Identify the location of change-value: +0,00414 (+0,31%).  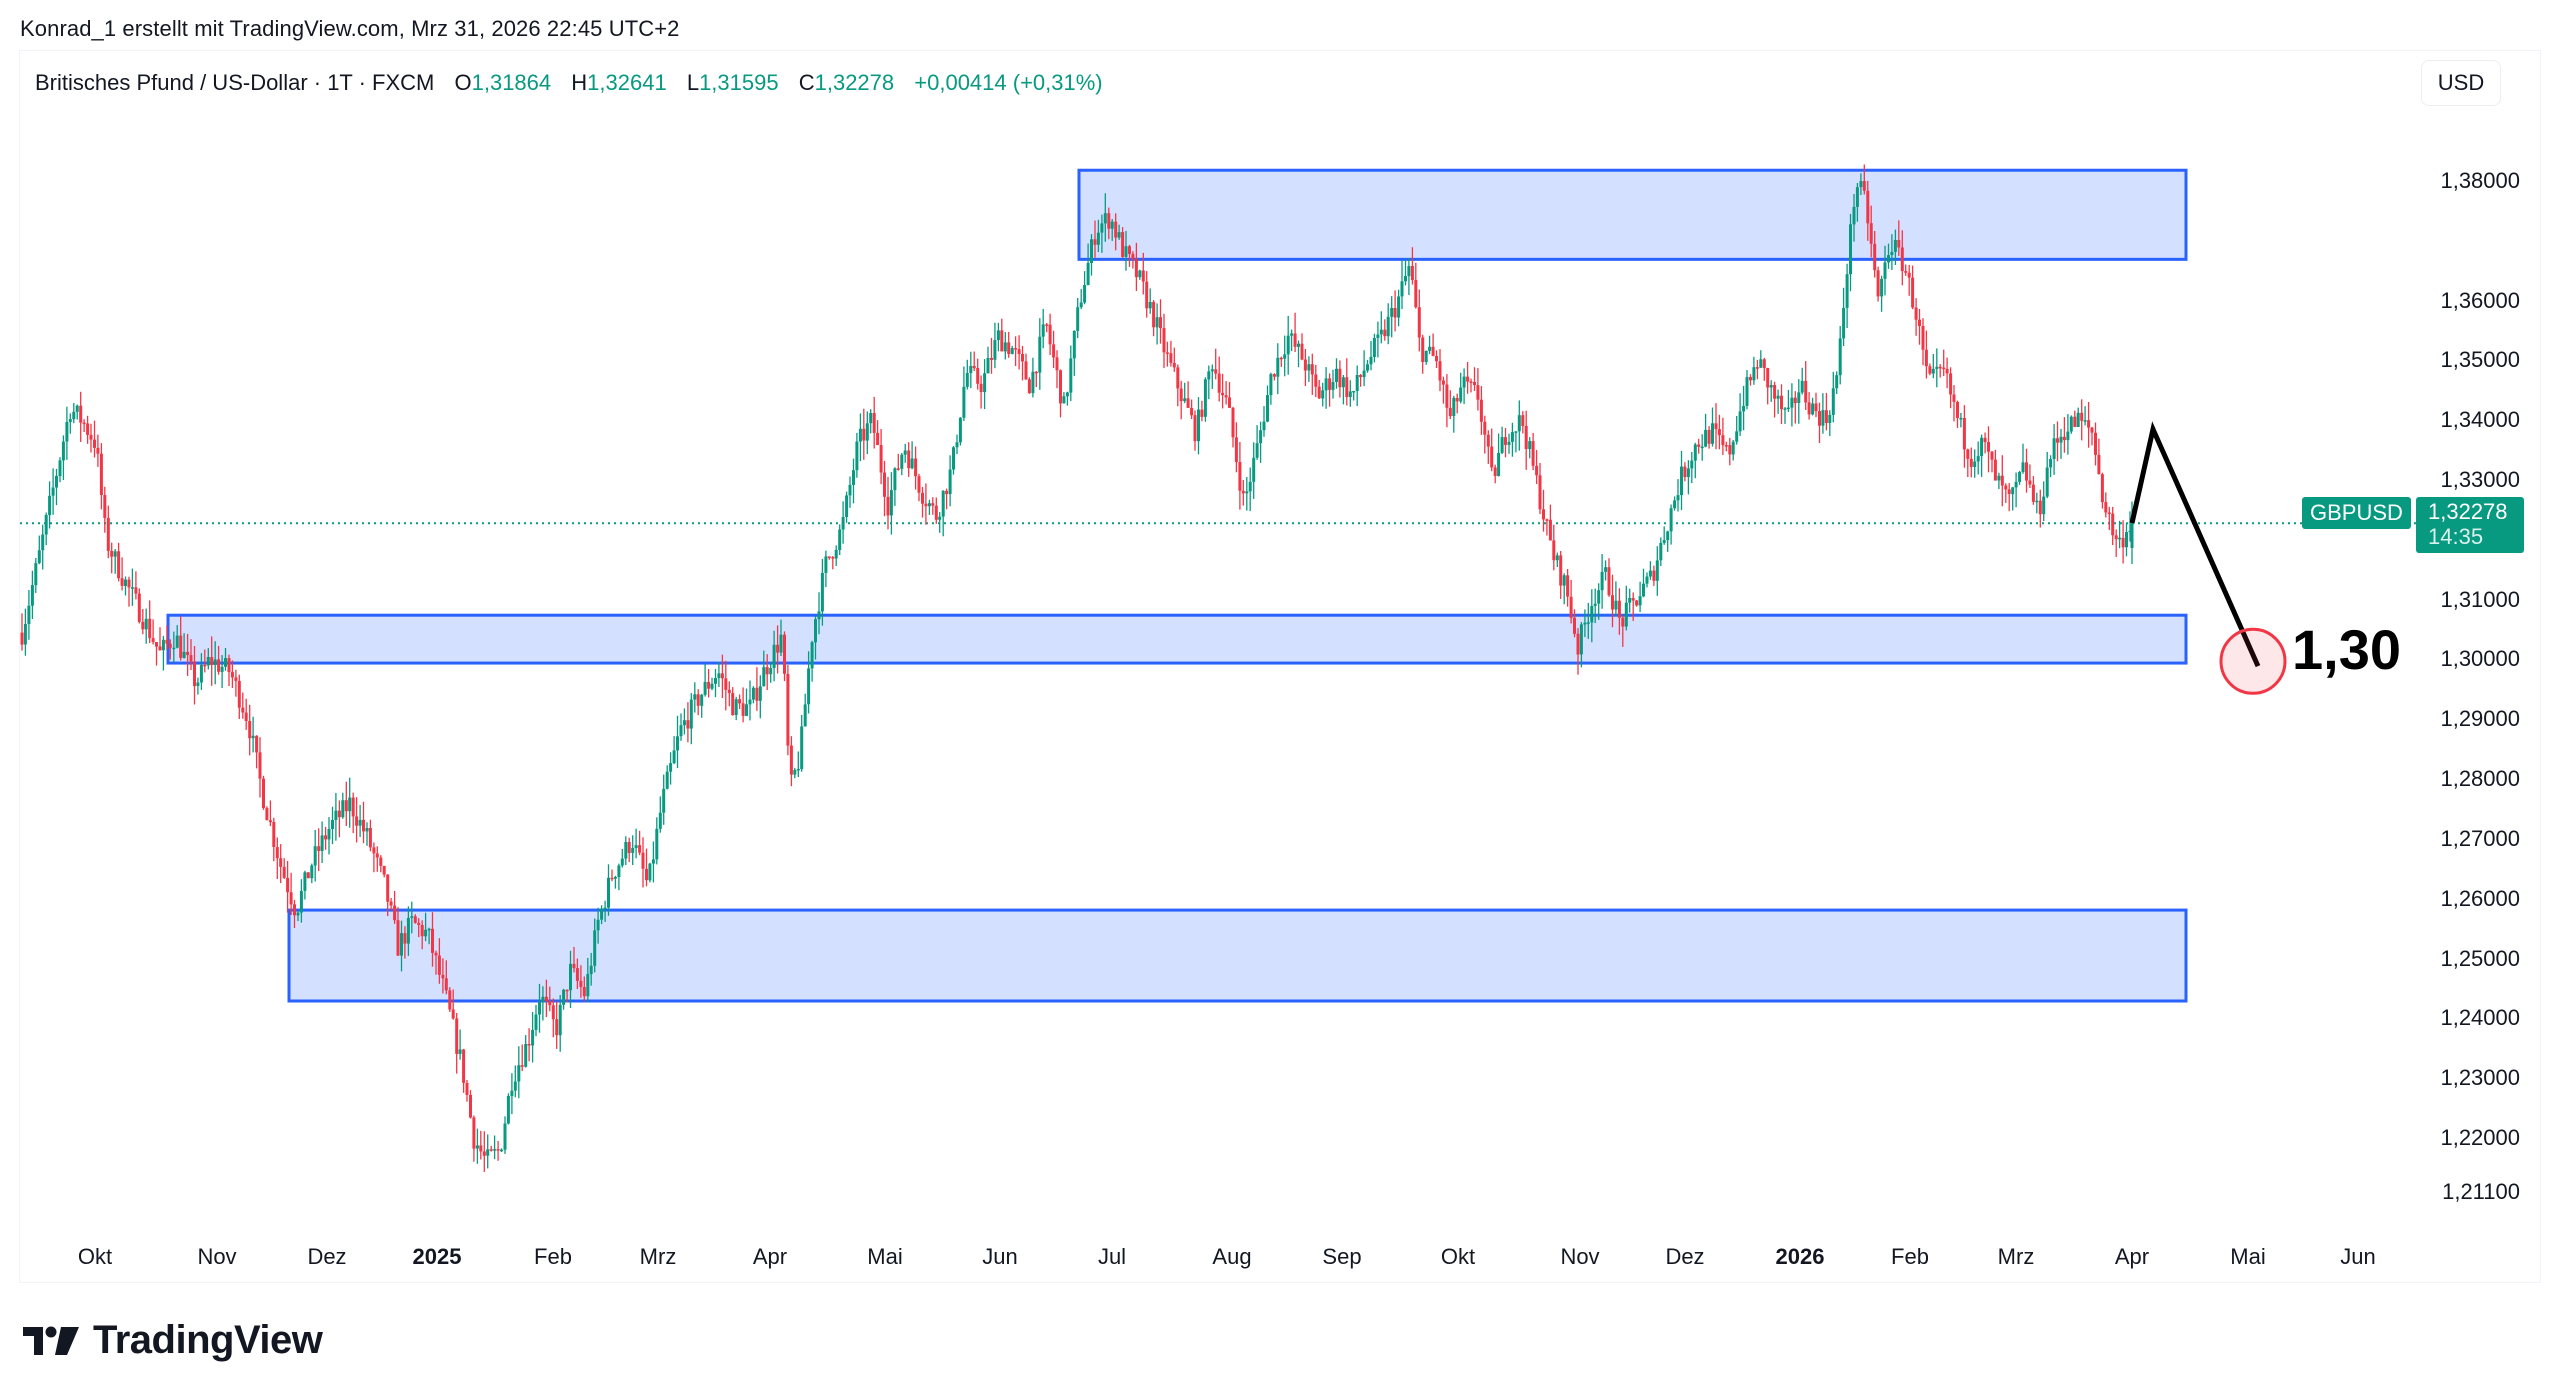
(1008, 82).